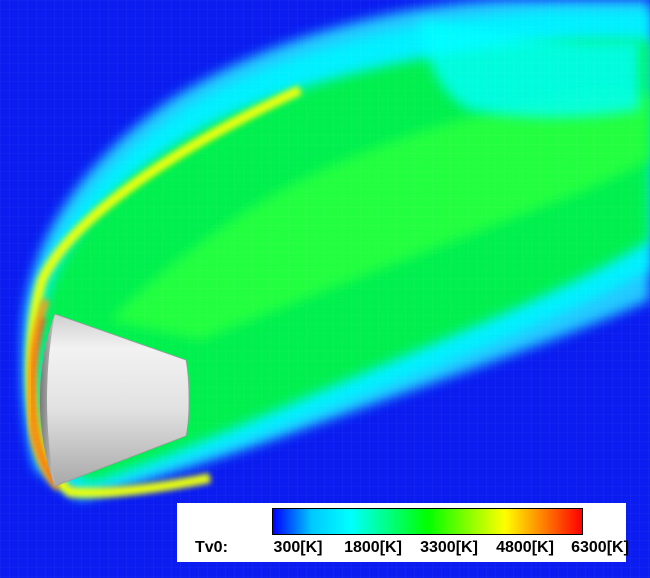 This screenshot has width=650, height=578. Describe the element at coordinates (298, 547) in the screenshot. I see `colorbar-tick-label: 300[K]` at that location.